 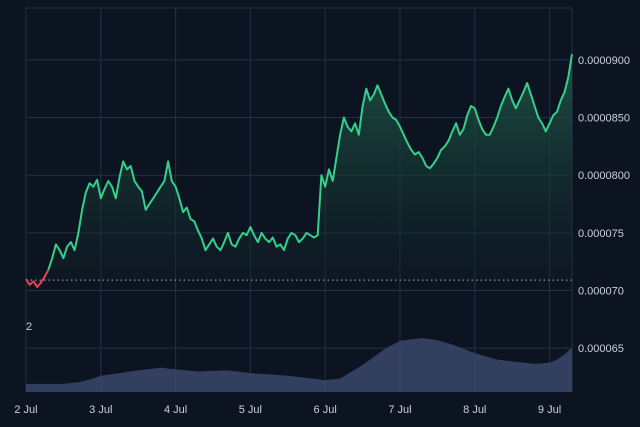 What do you see at coordinates (399, 410) in the screenshot?
I see `x-tick-label: 7 Jul` at bounding box center [399, 410].